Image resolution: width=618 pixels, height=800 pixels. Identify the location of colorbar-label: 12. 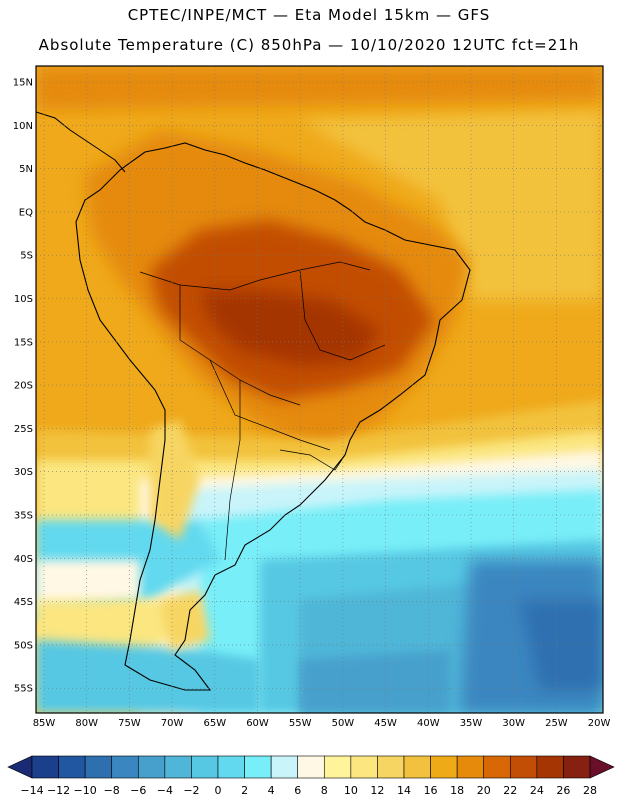
(377, 790).